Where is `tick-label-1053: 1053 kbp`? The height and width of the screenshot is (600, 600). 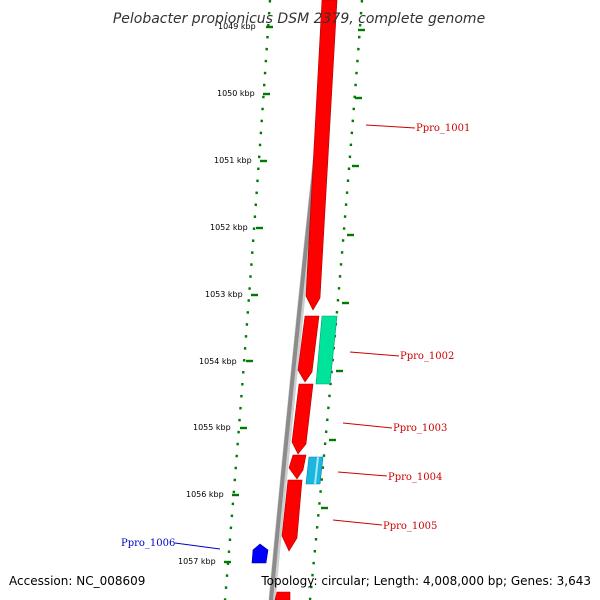
tick-label-1053: 1053 kbp is located at coordinates (224, 294).